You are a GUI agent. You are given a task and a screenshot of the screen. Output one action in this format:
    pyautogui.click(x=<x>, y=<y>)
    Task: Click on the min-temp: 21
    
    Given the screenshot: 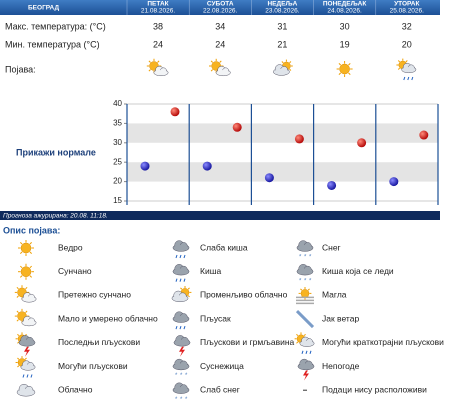 What is the action you would take?
    pyautogui.click(x=282, y=44)
    